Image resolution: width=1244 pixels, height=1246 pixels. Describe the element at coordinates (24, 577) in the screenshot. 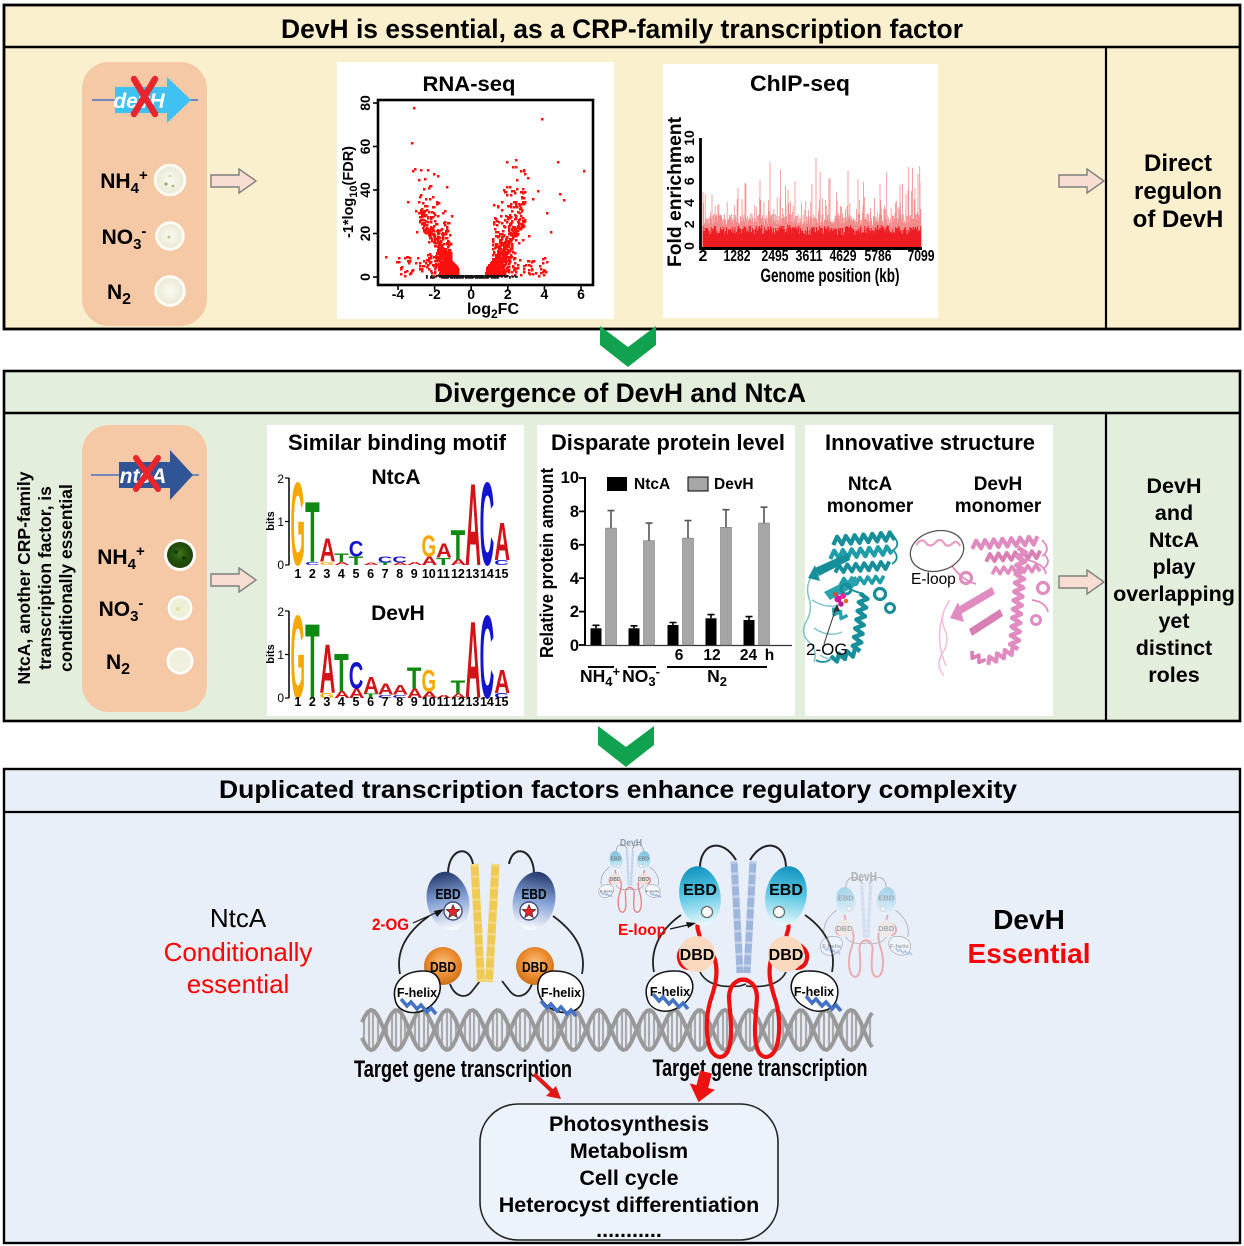

I see `svg-text: NtcA, another CRP-family` at that location.